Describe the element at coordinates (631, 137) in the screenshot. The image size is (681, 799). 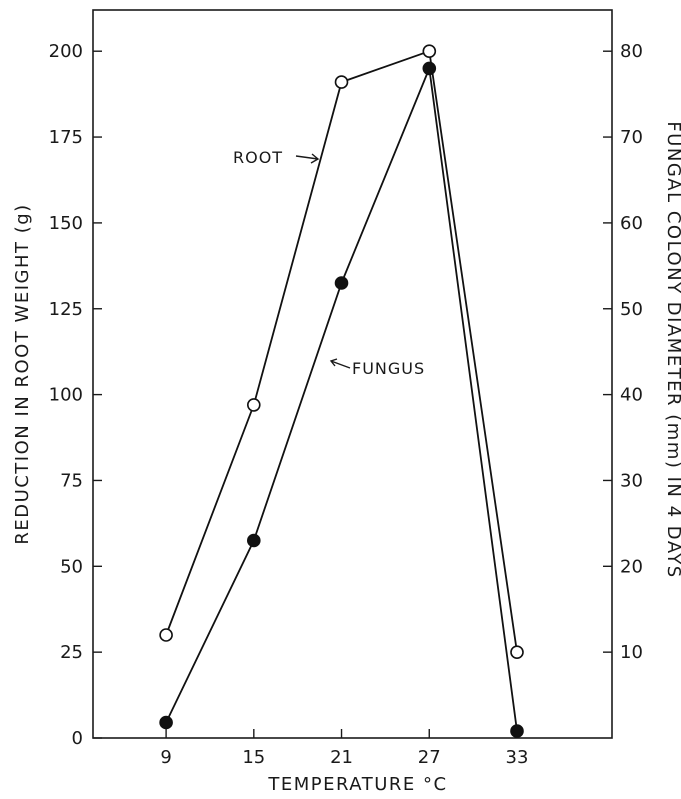
I see `y2-tick-label-6: 70` at that location.